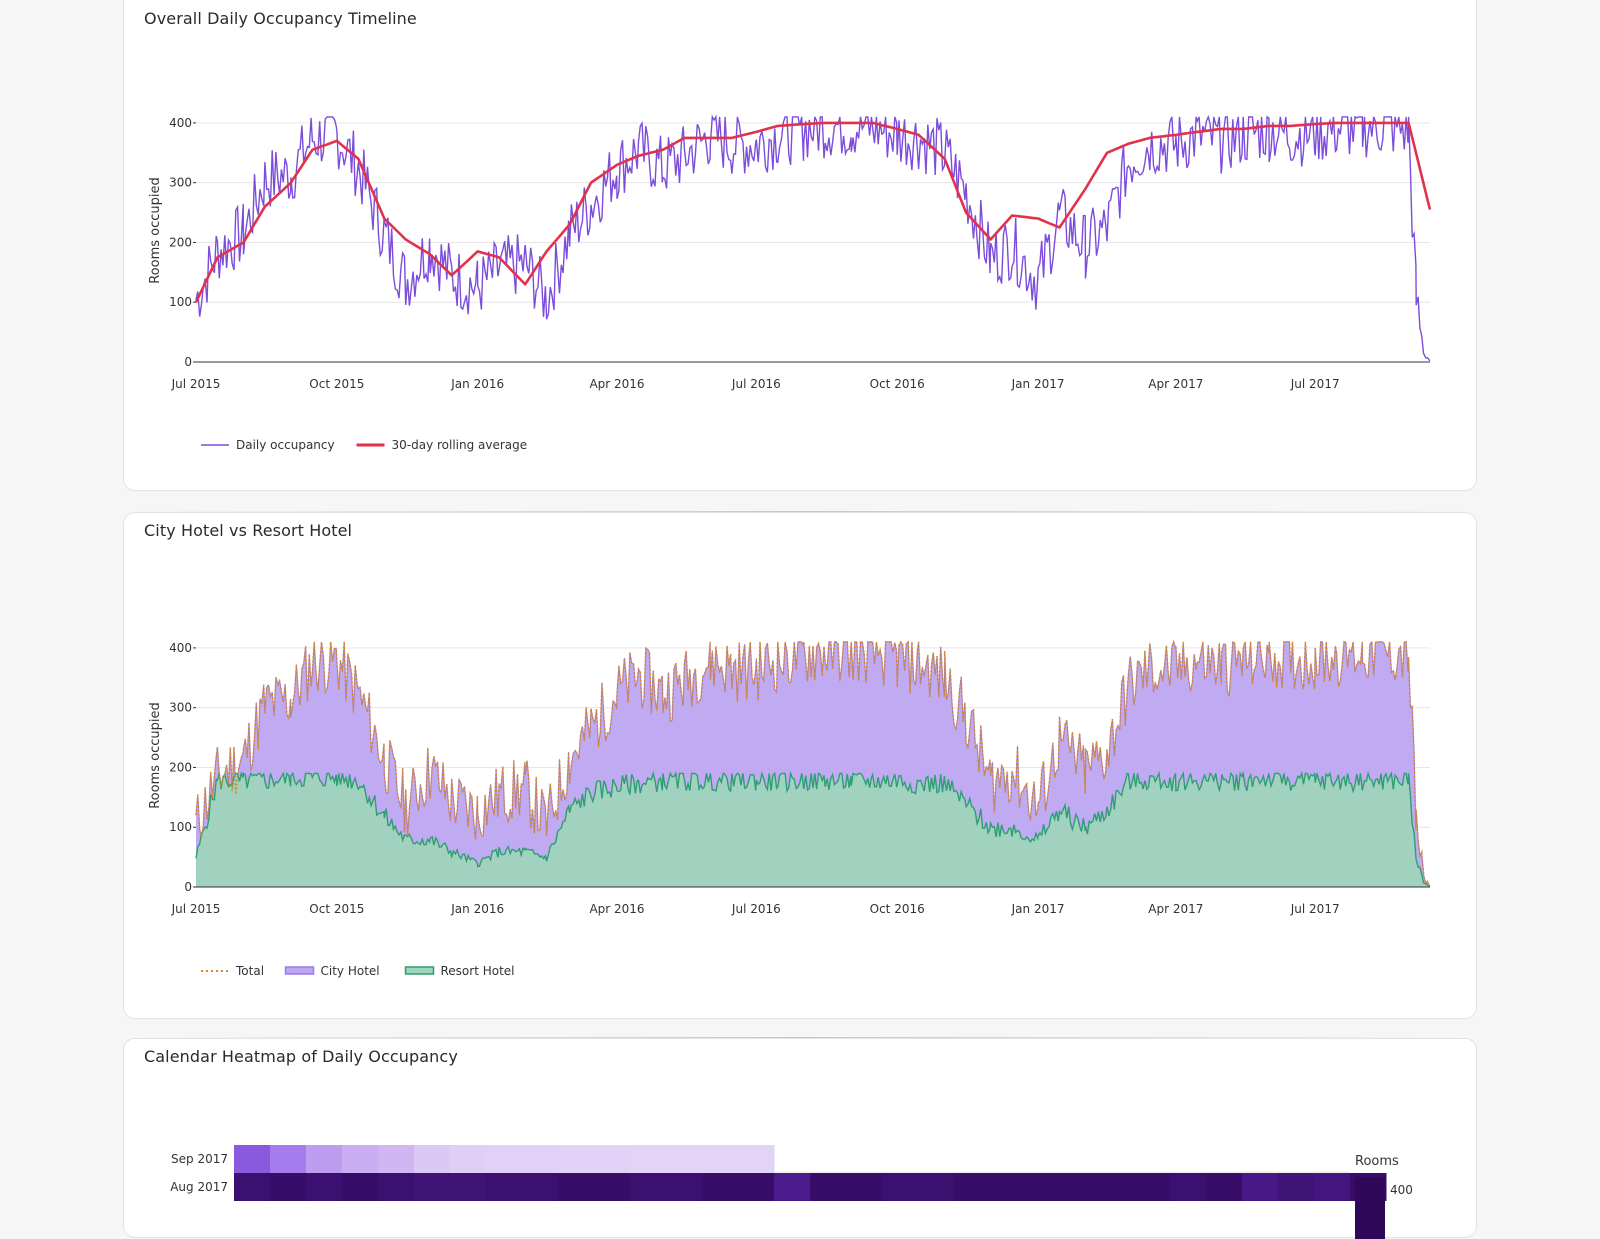  What do you see at coordinates (280, 18) in the screenshot?
I see `chart-title: Overall Daily Occupancy Timeline` at bounding box center [280, 18].